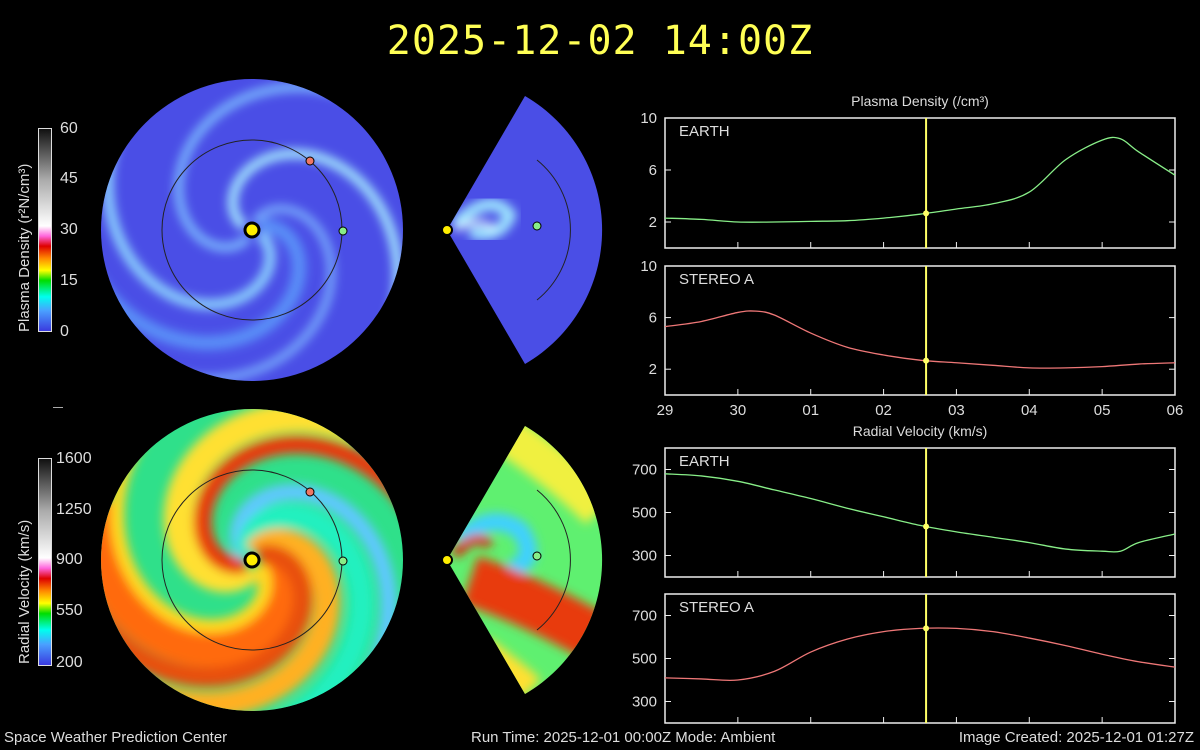 The height and width of the screenshot is (750, 1200). Describe the element at coordinates (1076, 737) in the screenshot. I see `footer-image-created: Image Created: 2025-12-01 01:27Z` at that location.